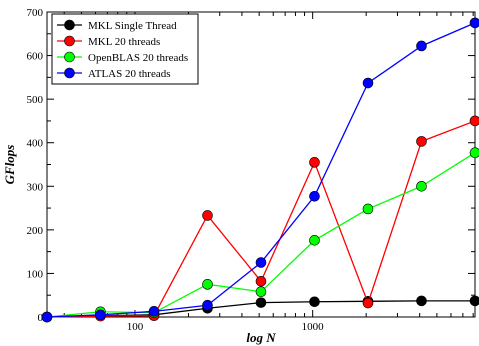  I want to click on y-tick-label: 500, so click(35, 100).